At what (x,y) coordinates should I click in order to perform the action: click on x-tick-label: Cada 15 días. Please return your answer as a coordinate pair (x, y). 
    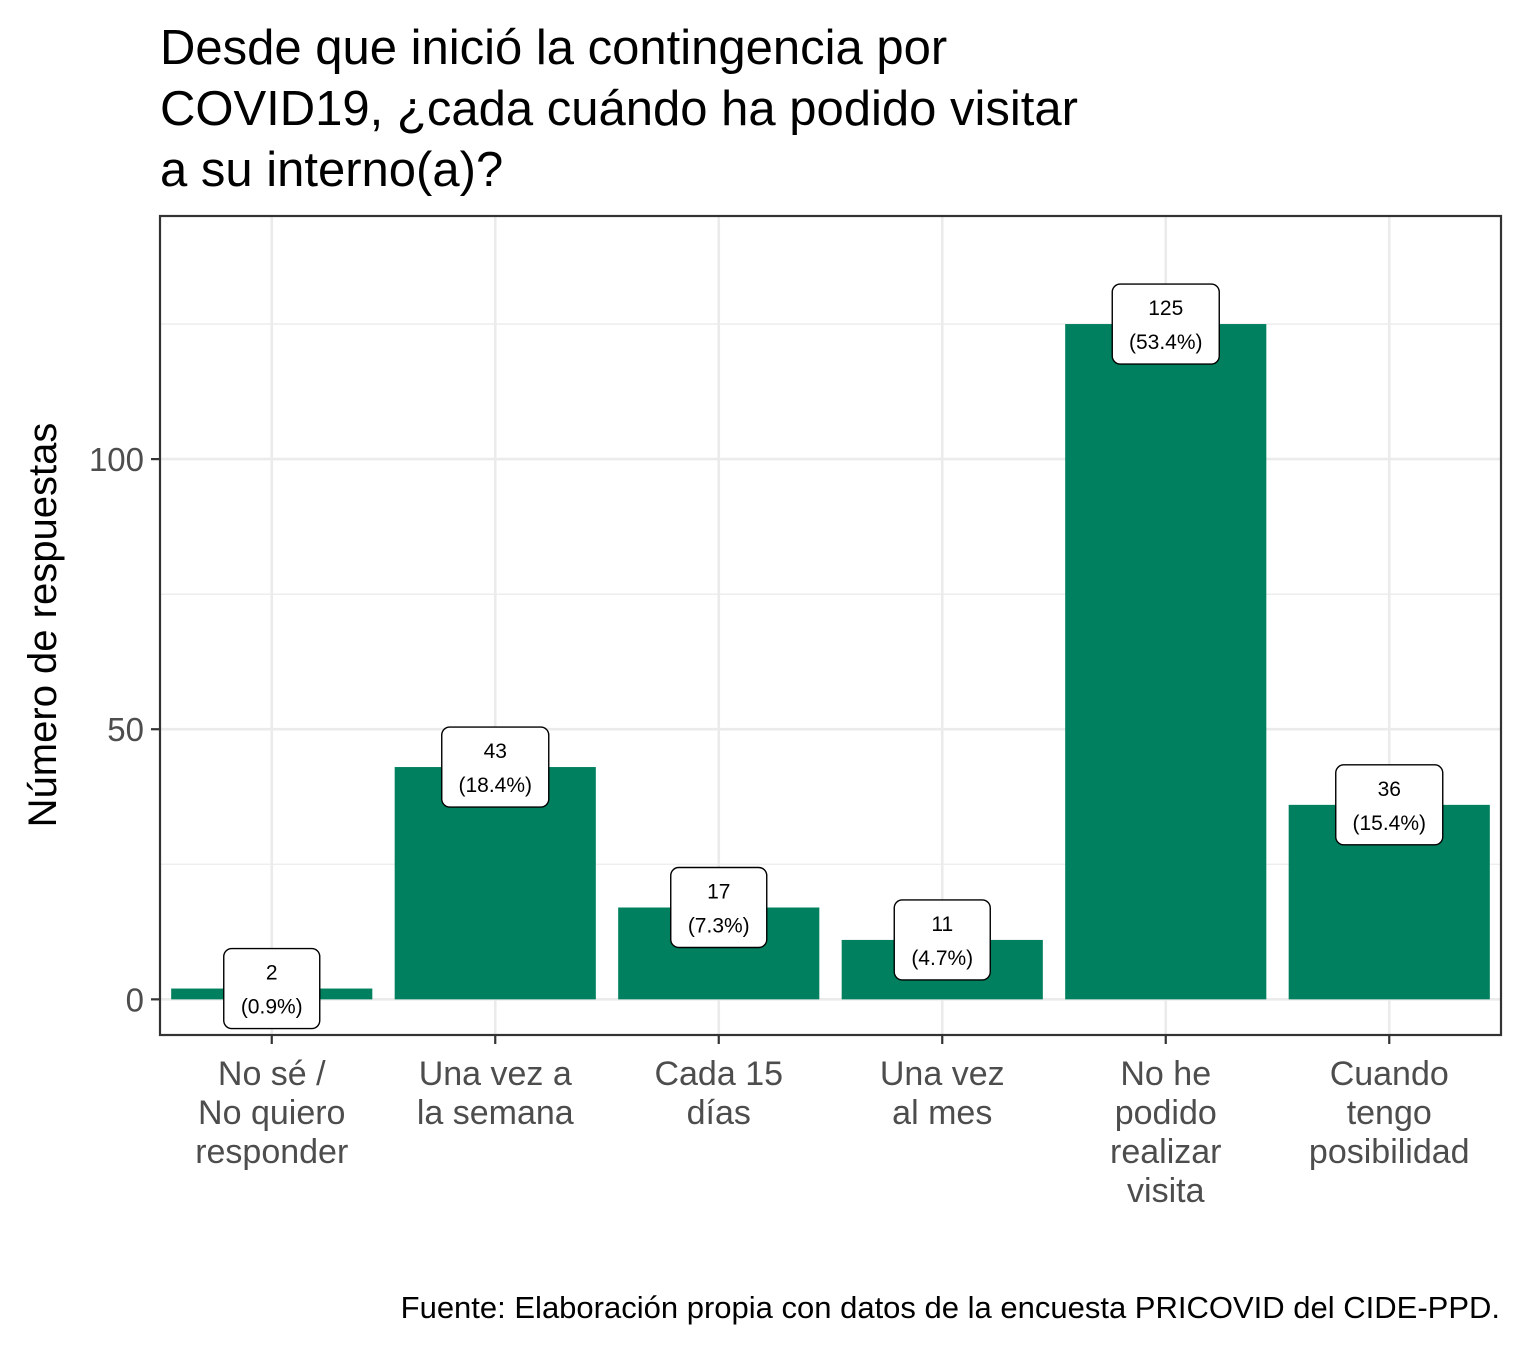
    Looking at the image, I should click on (718, 1093).